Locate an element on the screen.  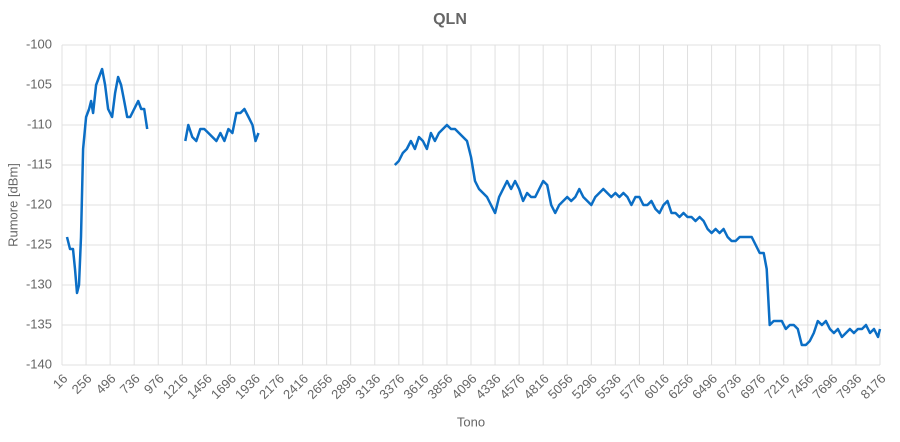
x-tick-label: 6016 is located at coordinates (656, 386).